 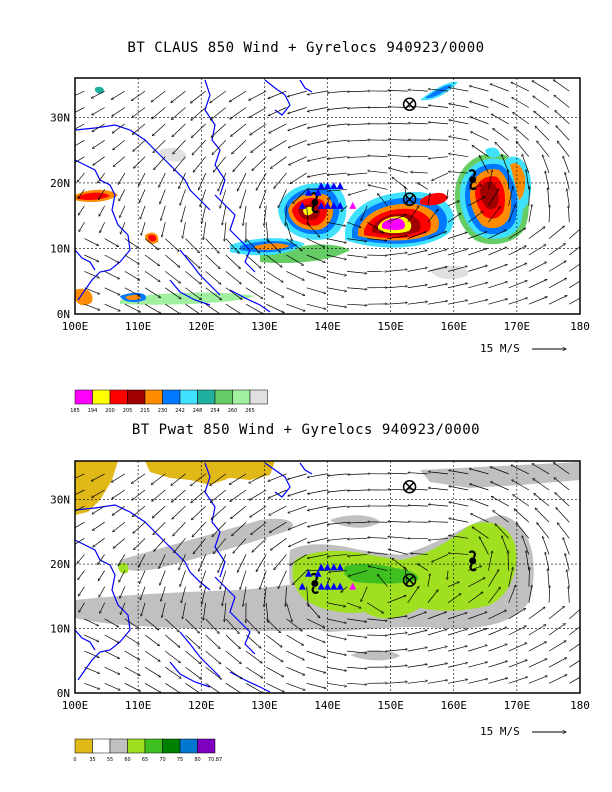 What do you see at coordinates (93, 411) in the screenshot?
I see `colorbar-label: 194` at bounding box center [93, 411].